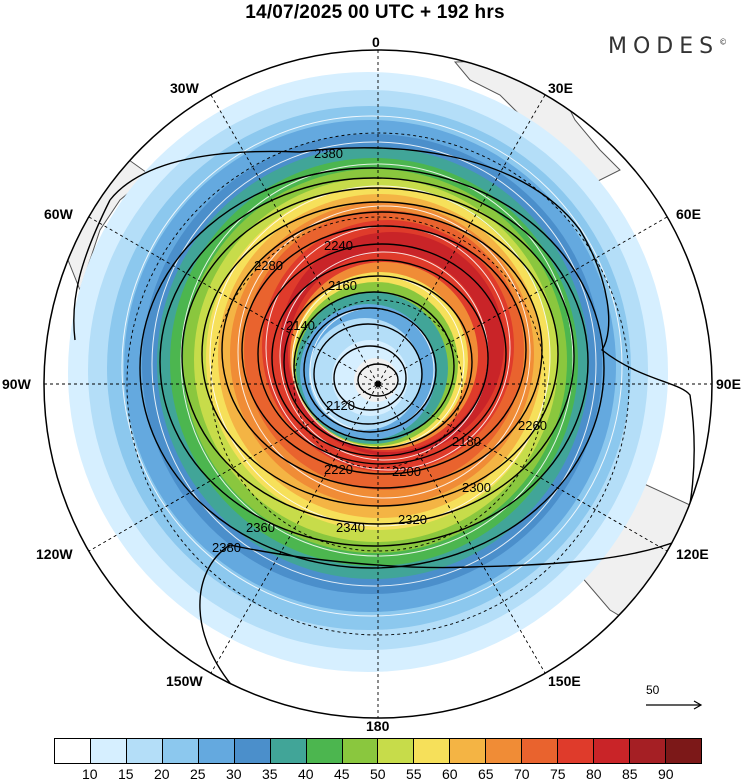 This screenshot has height=782, width=750. I want to click on lon-label-30e: 30E, so click(560, 88).